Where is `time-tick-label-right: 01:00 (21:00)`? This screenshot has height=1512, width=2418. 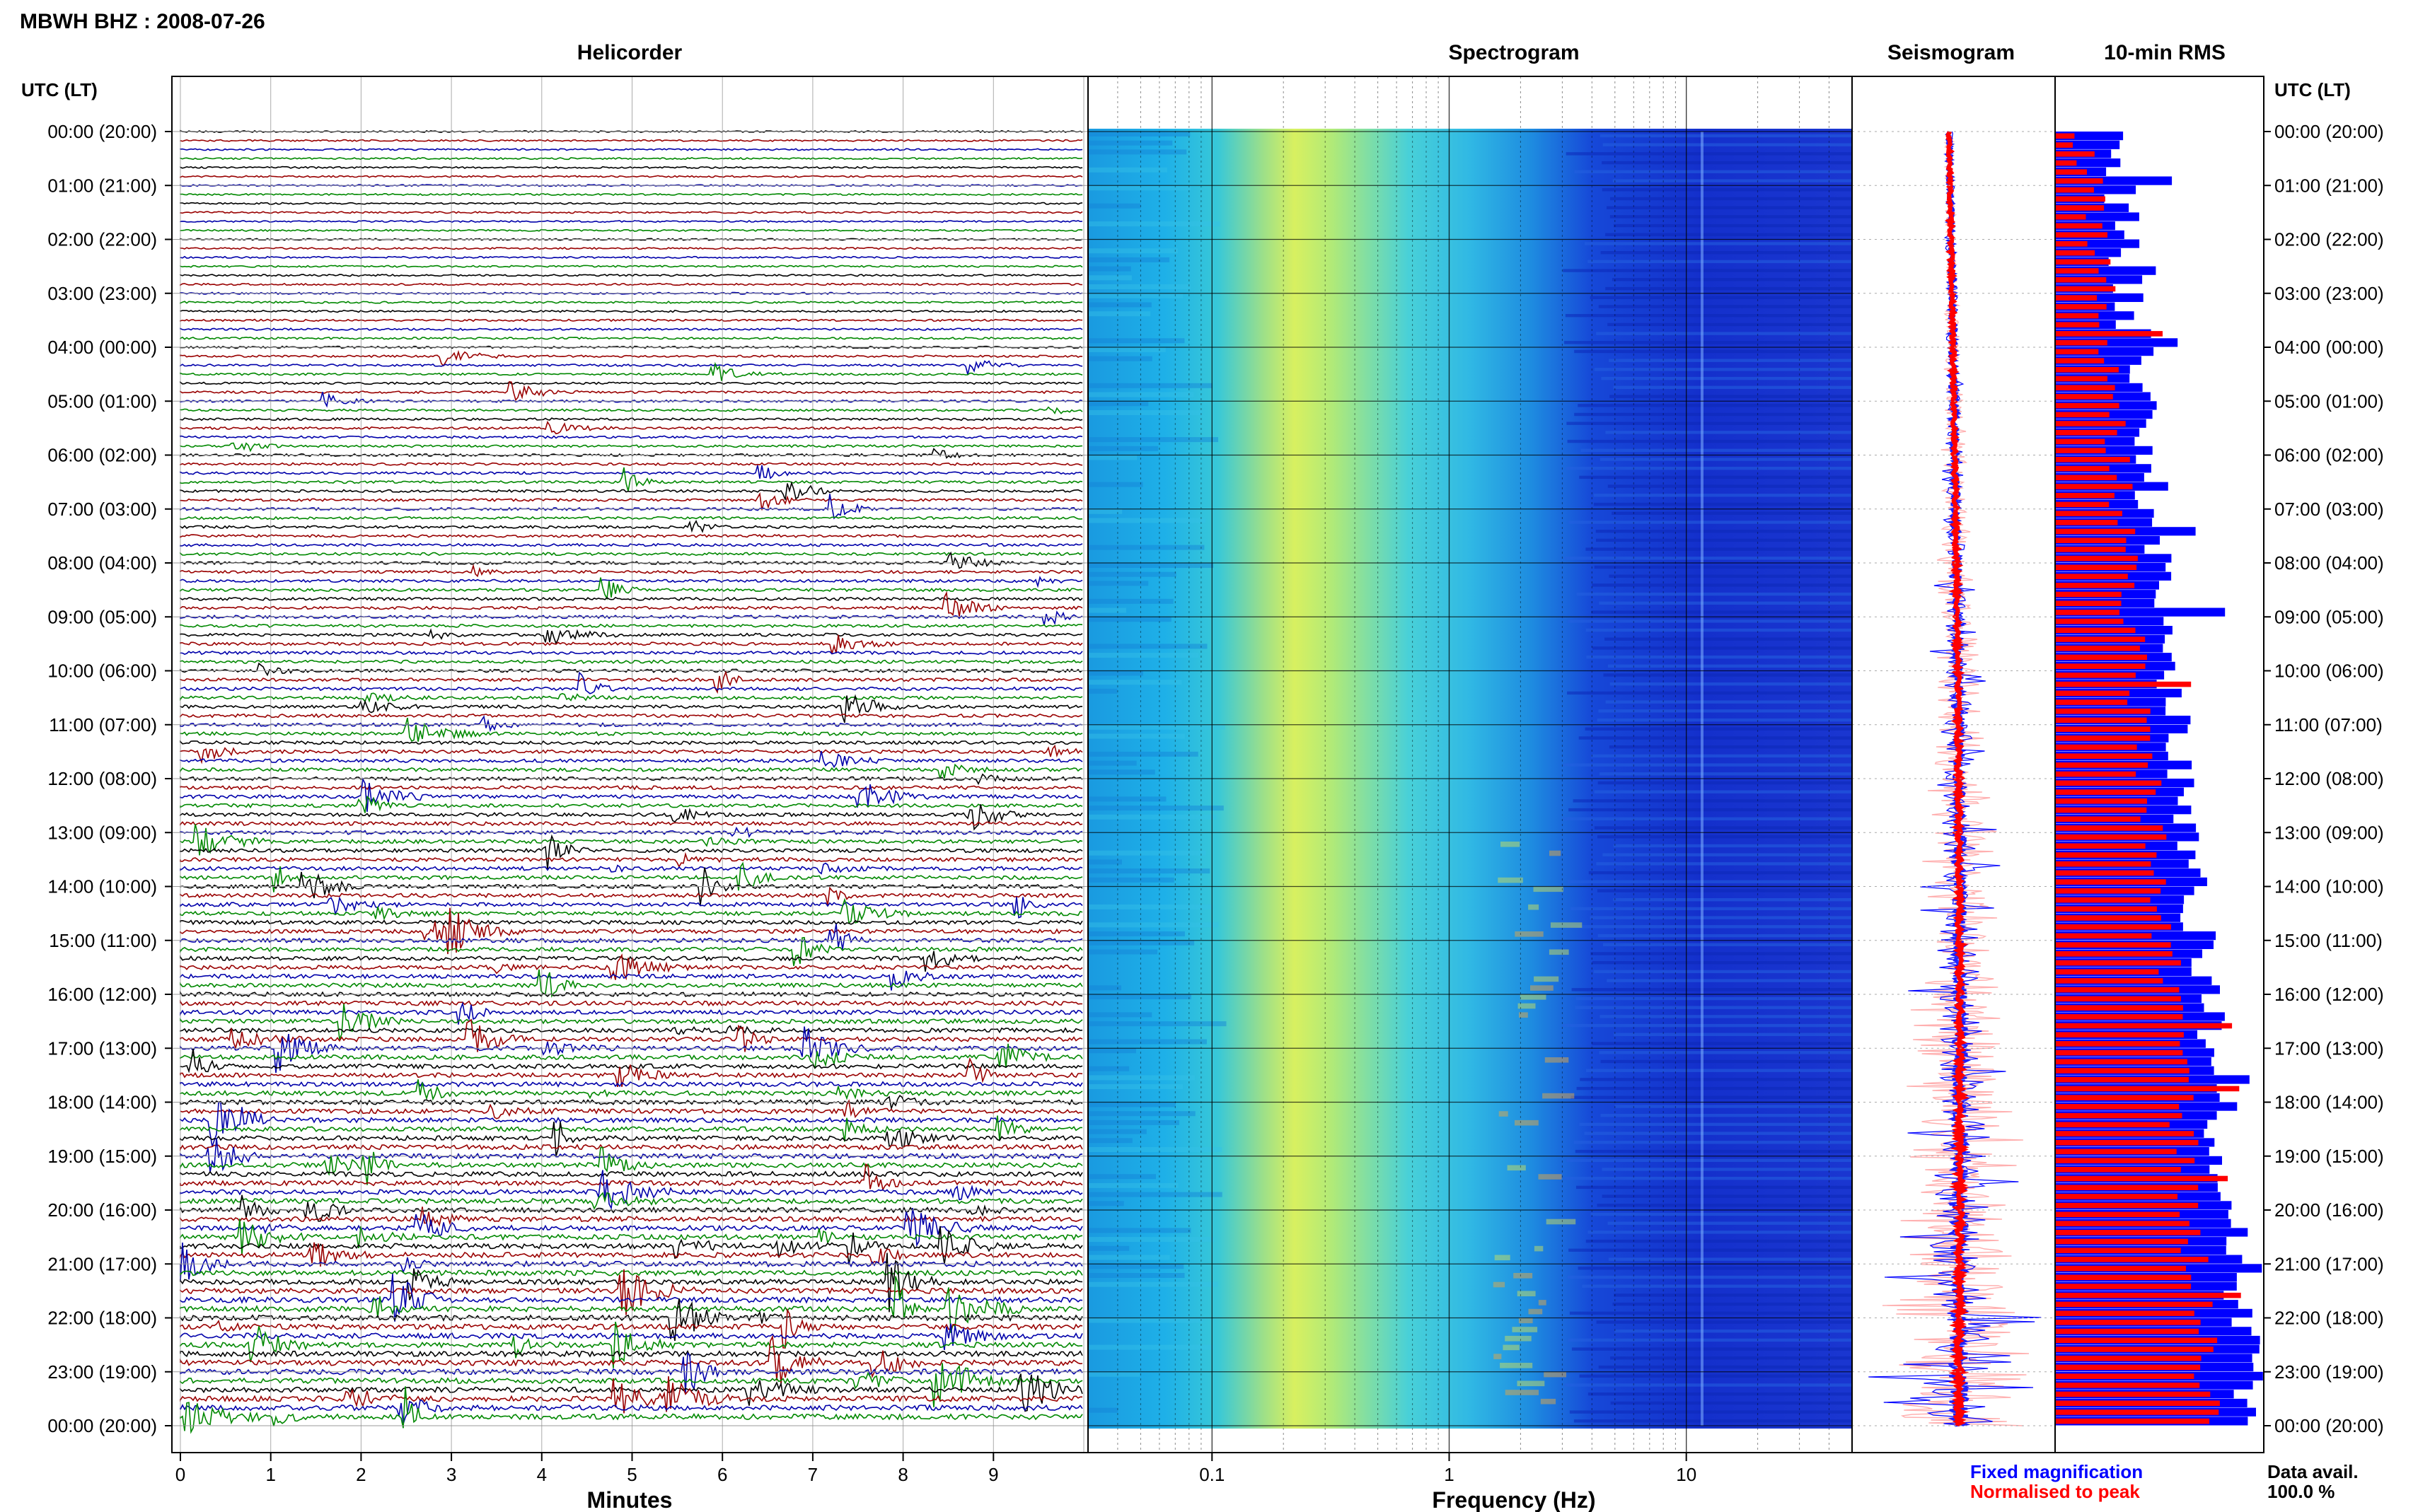 time-tick-label-right: 01:00 (21:00) is located at coordinates (2329, 185).